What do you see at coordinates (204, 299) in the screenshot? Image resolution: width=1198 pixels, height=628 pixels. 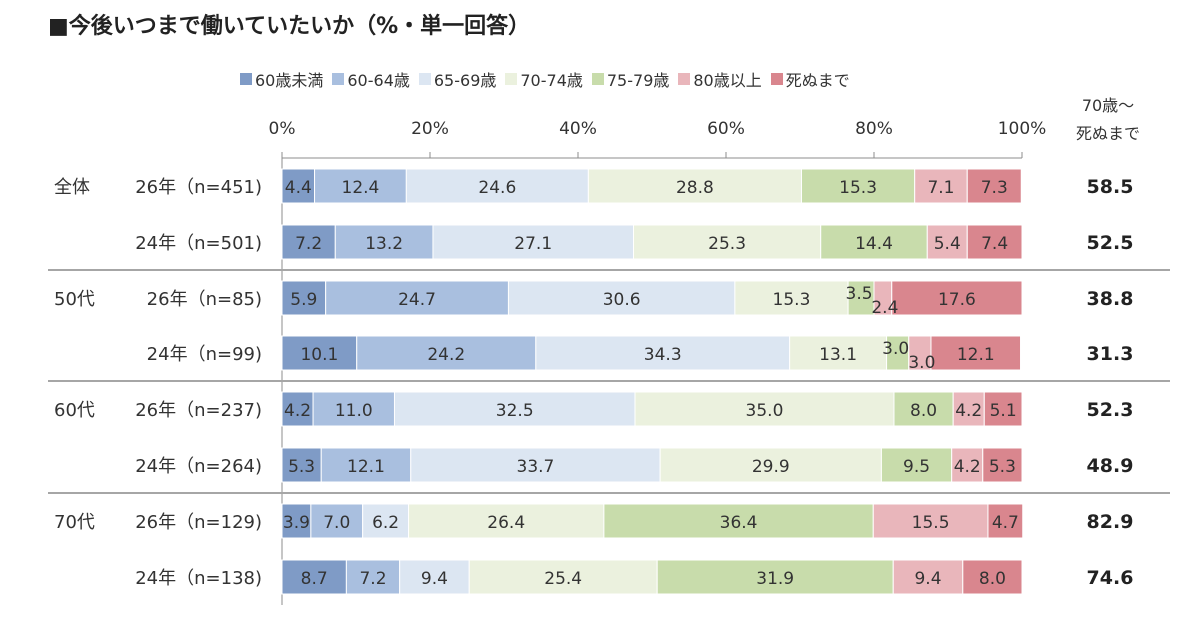 I see `row-label: 26年（n=85)` at bounding box center [204, 299].